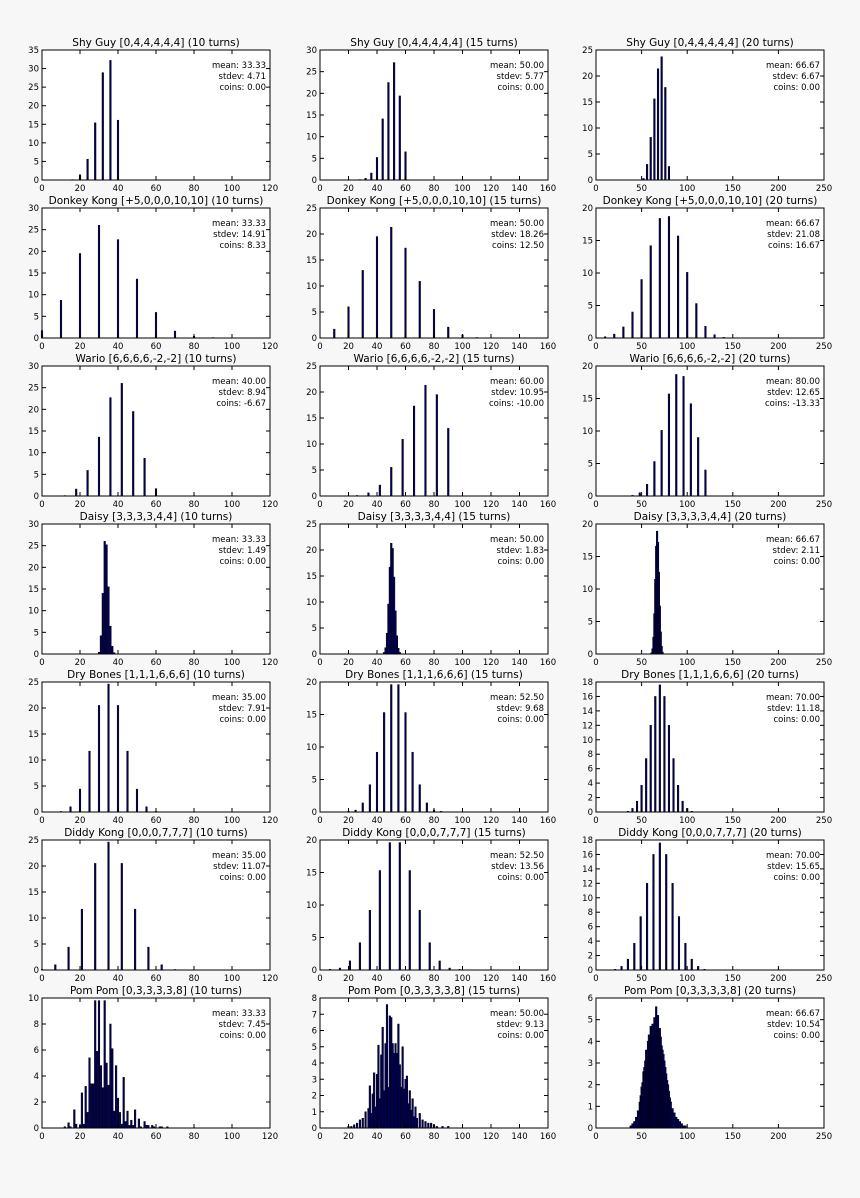 Image resolution: width=860 pixels, height=1198 pixels. I want to click on stat-mean: mean: 50.00, so click(517, 66).